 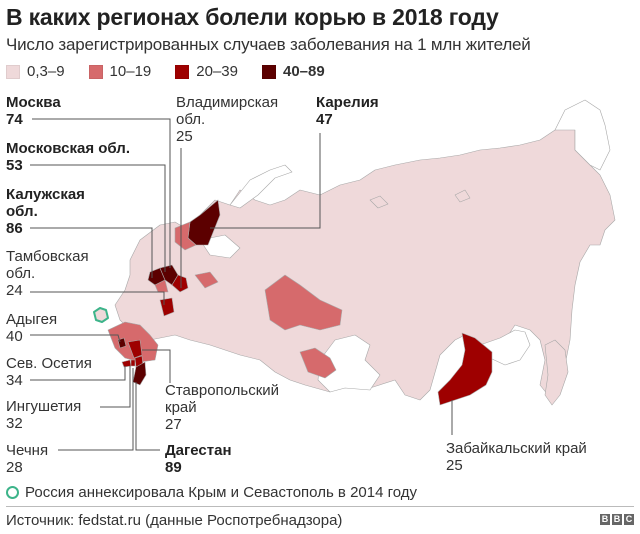 What do you see at coordinates (156, 366) in the screenshot?
I see `leader-stavropol` at bounding box center [156, 366].